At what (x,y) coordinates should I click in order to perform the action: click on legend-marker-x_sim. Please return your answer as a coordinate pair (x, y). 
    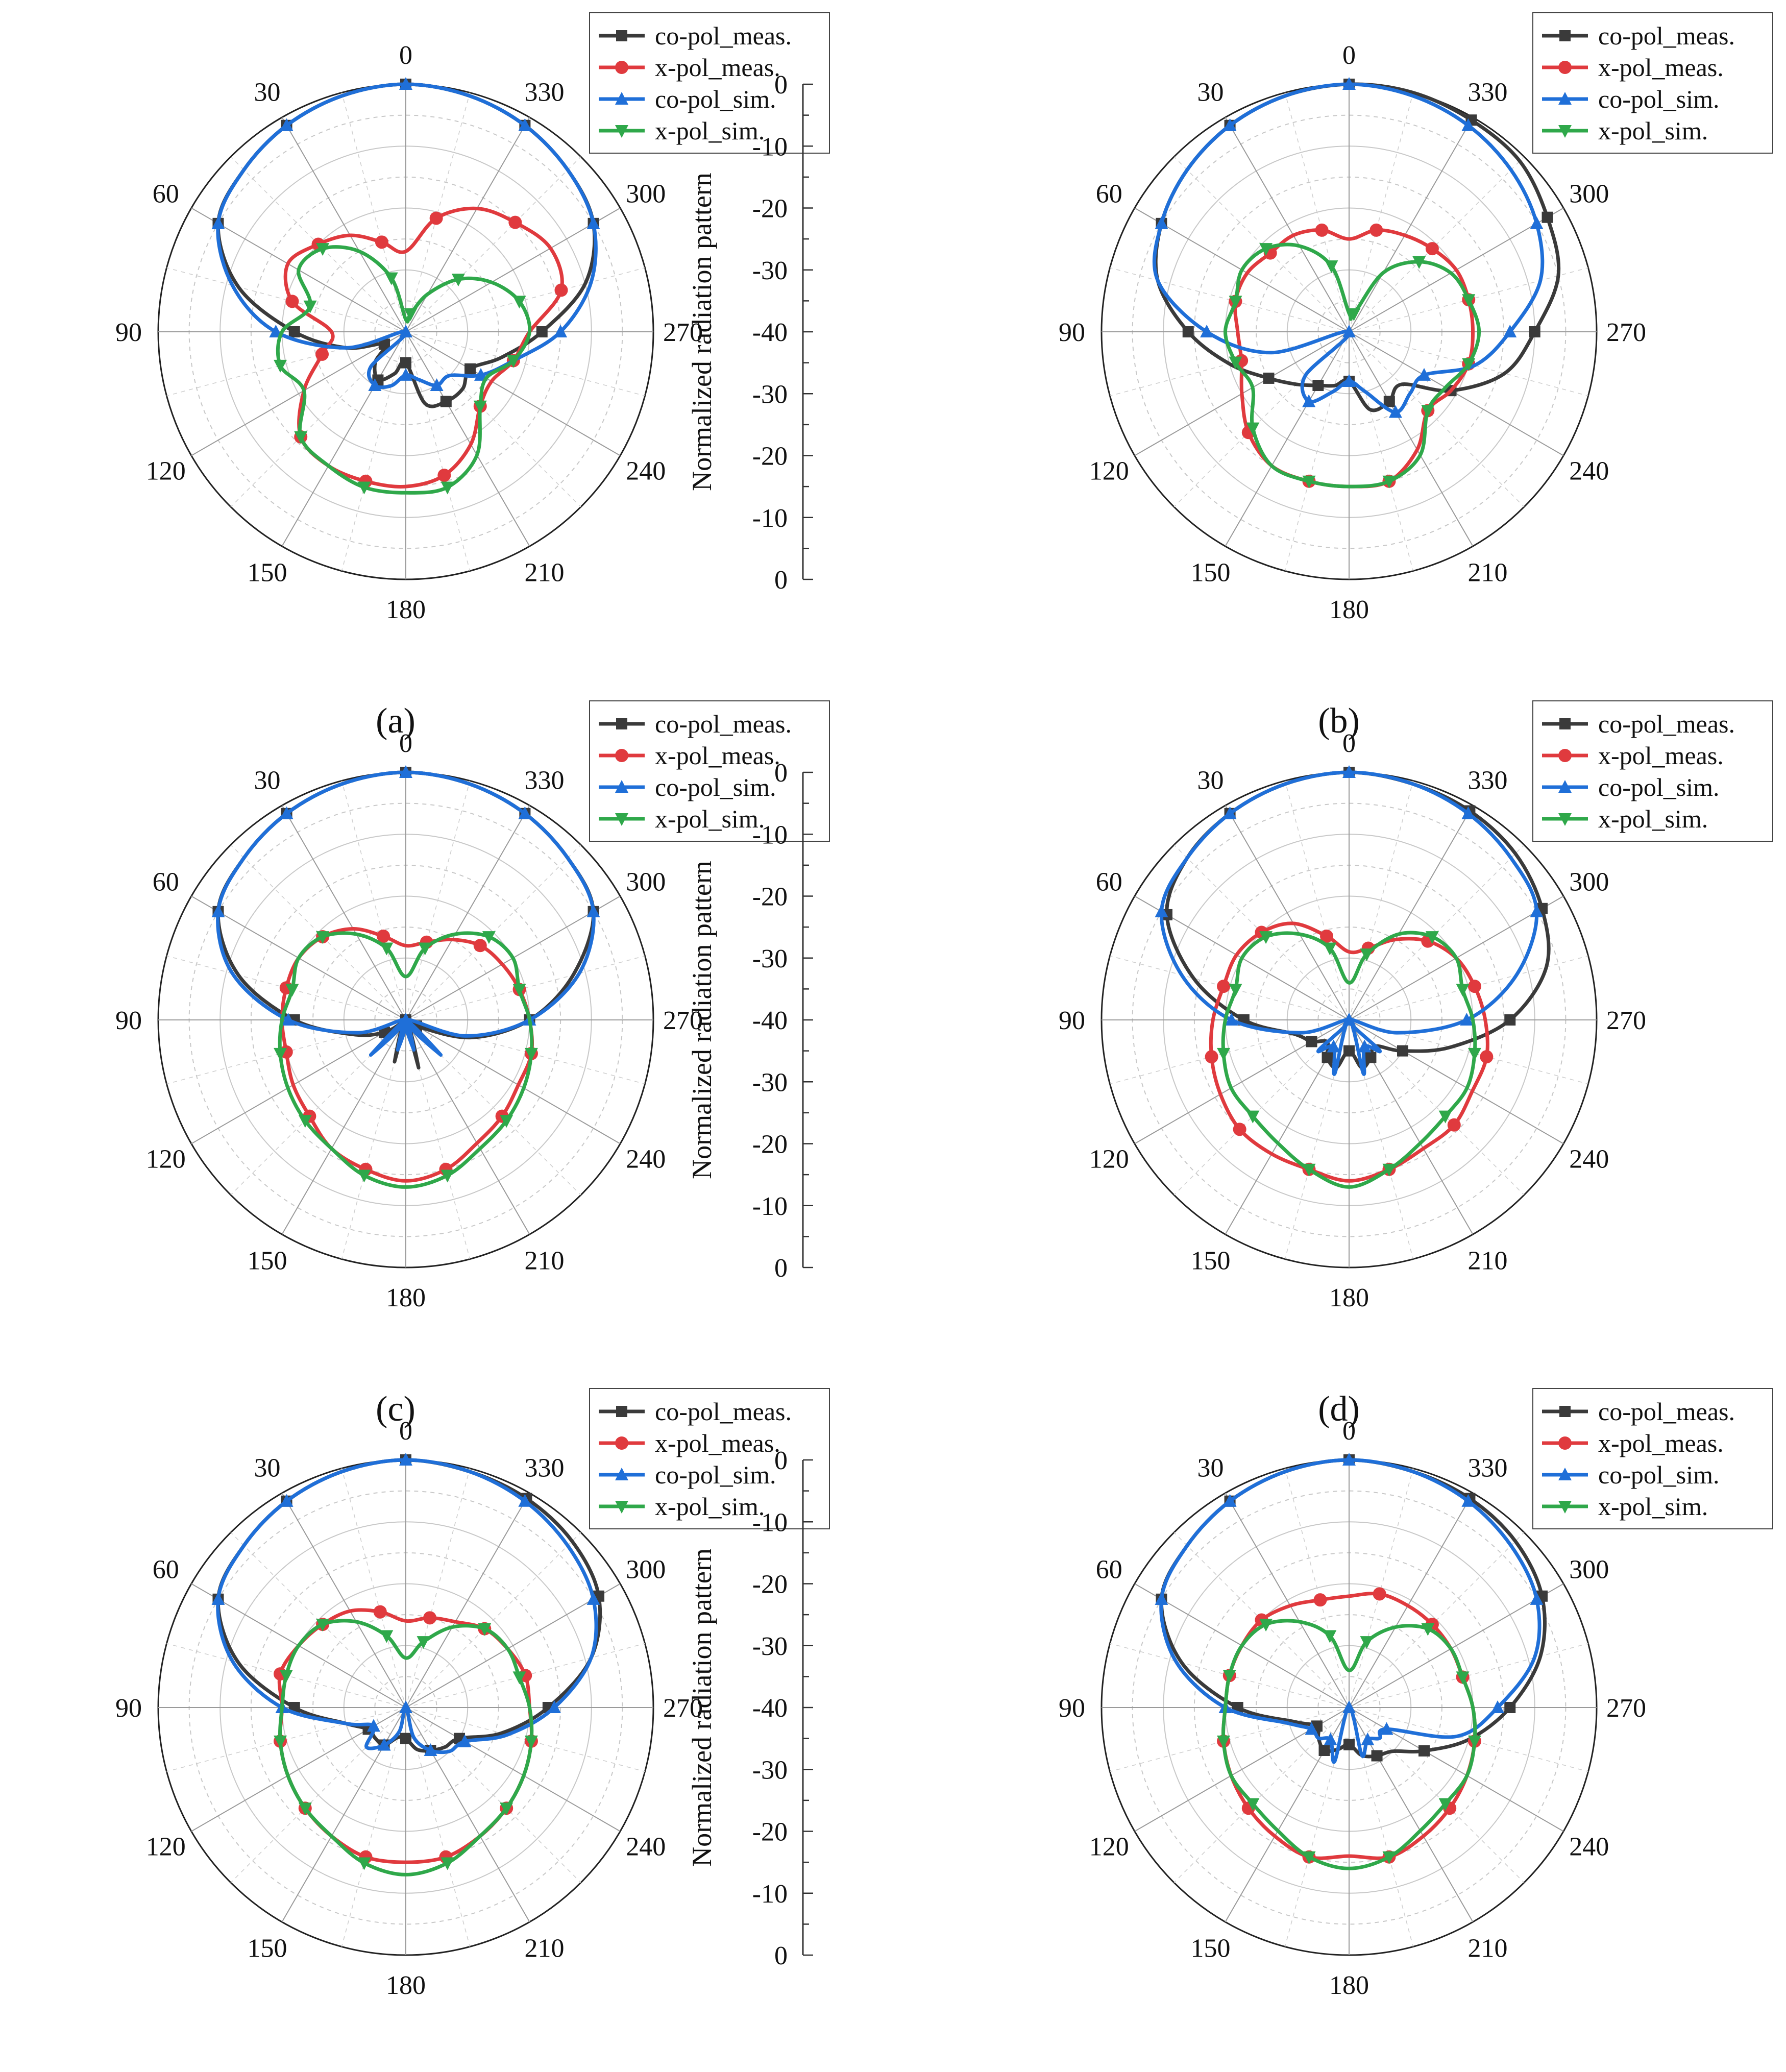
    Looking at the image, I should click on (1565, 131).